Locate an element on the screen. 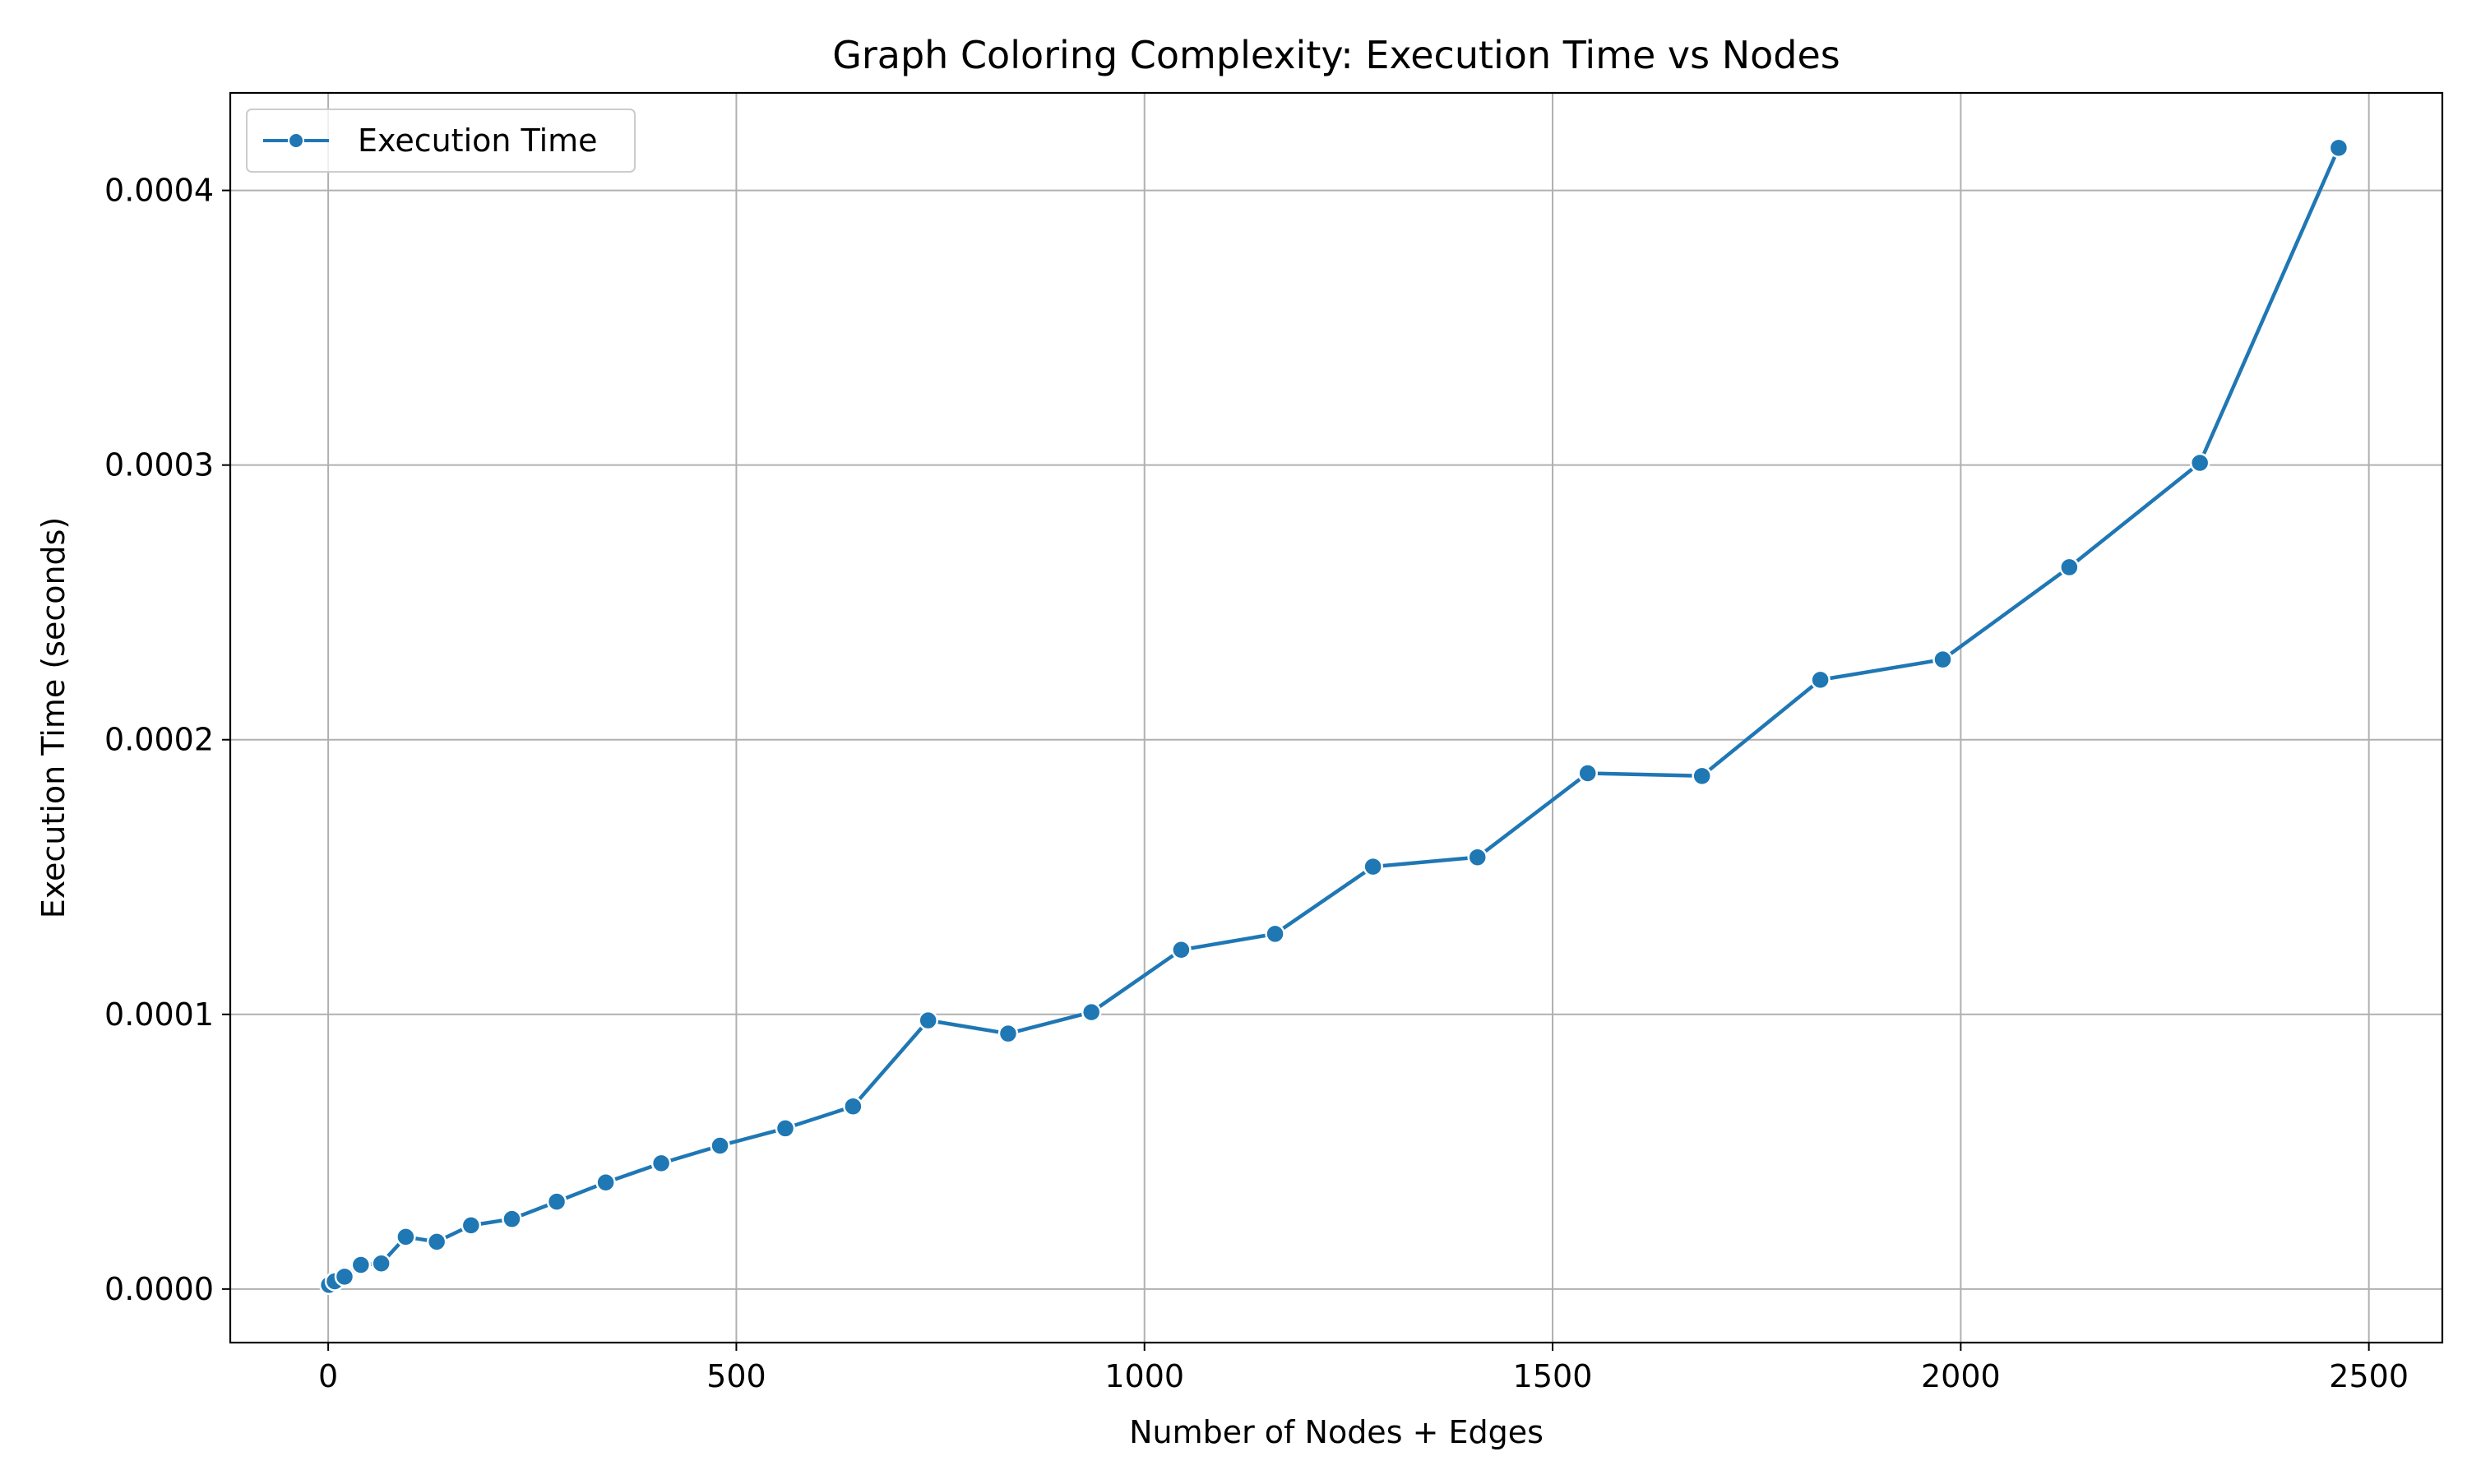 The image size is (2467, 1484). legend-series-label: Execution Time is located at coordinates (478, 141).